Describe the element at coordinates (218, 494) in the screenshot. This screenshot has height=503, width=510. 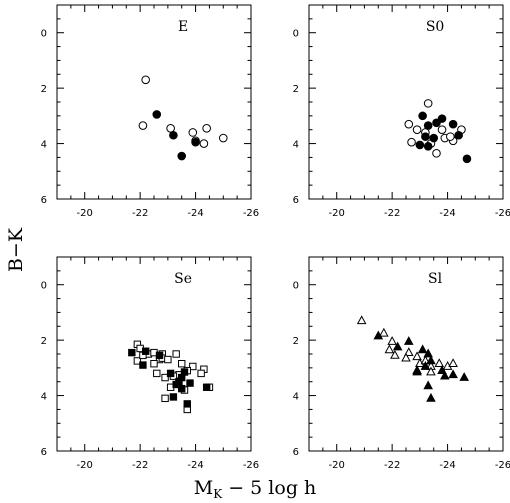
I see `x-axis-title-subscript: K` at that location.